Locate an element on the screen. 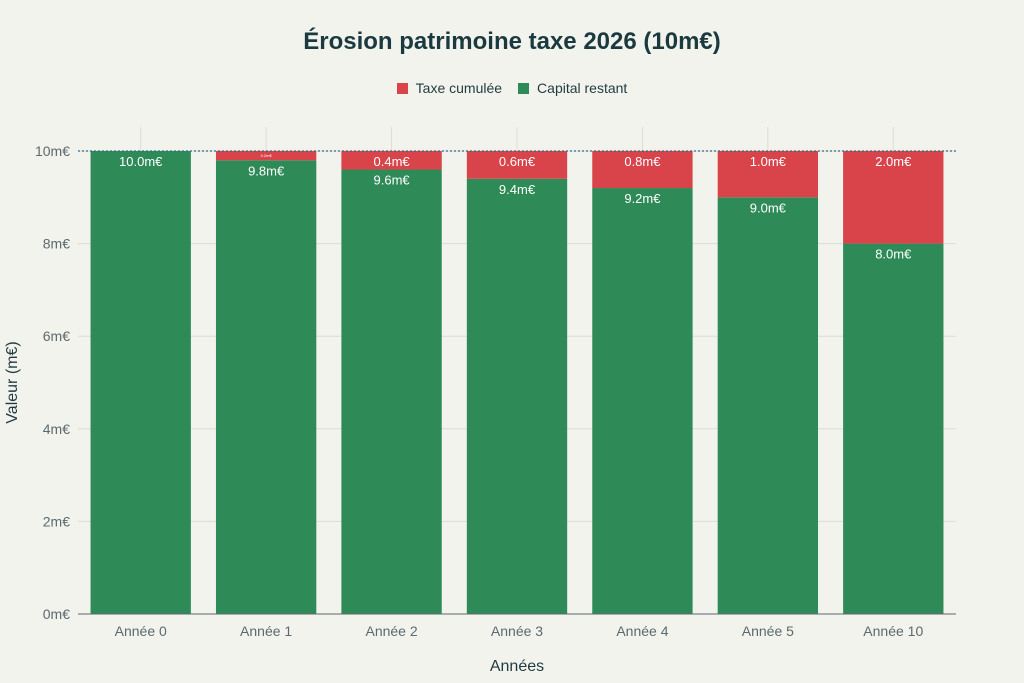 This screenshot has height=683, width=1024. x-tick-label: Année 5 is located at coordinates (768, 631).